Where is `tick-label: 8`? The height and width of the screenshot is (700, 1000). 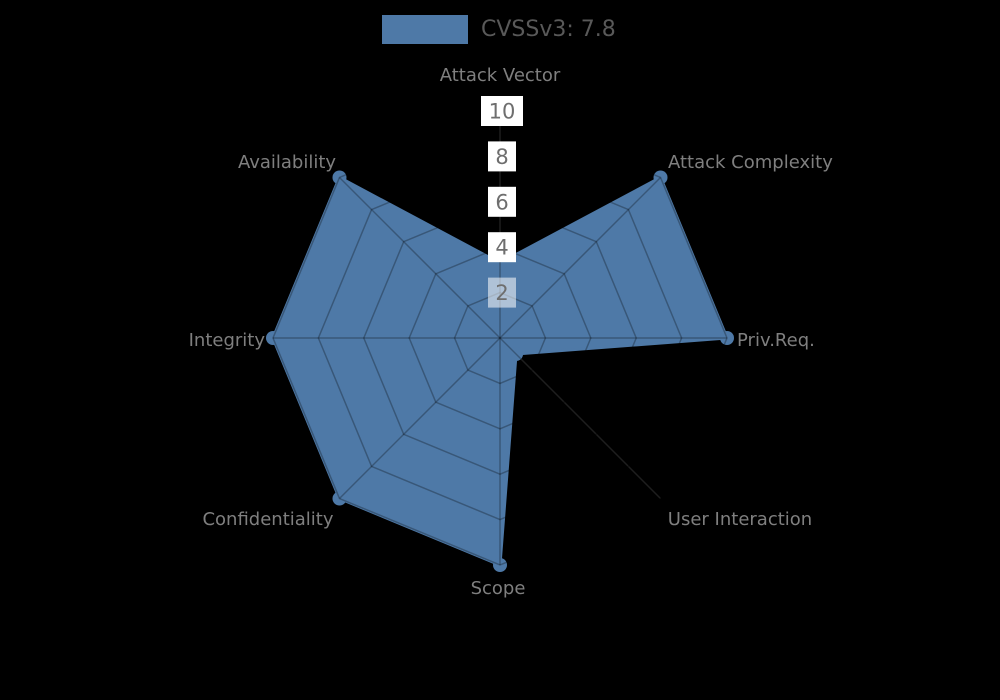 tick-label: 8 is located at coordinates (501, 157).